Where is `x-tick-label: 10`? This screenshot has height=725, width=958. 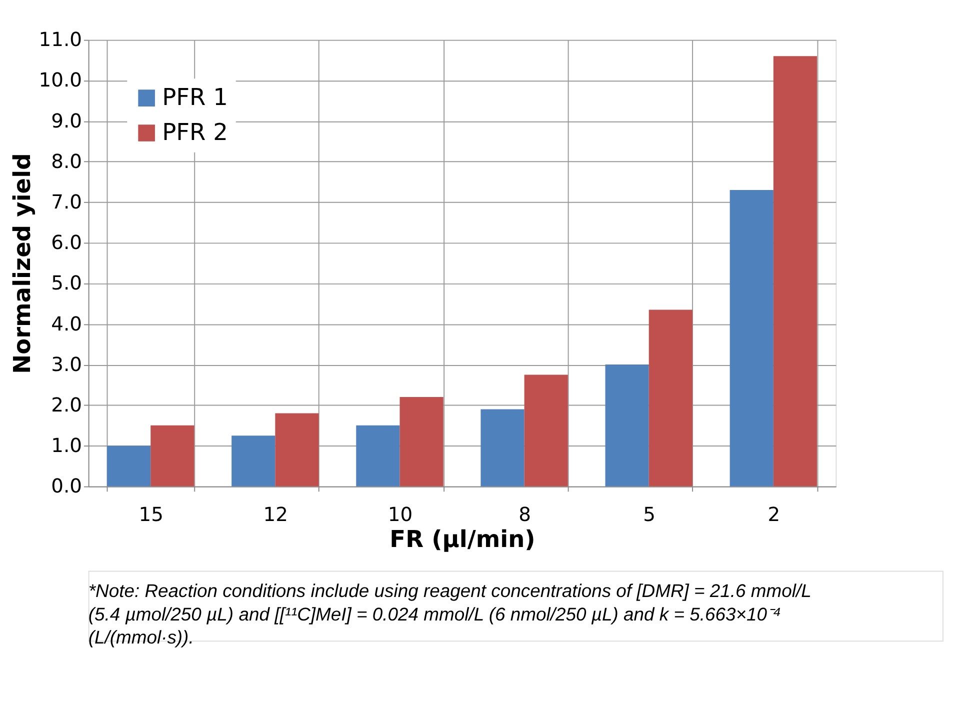 x-tick-label: 10 is located at coordinates (400, 514).